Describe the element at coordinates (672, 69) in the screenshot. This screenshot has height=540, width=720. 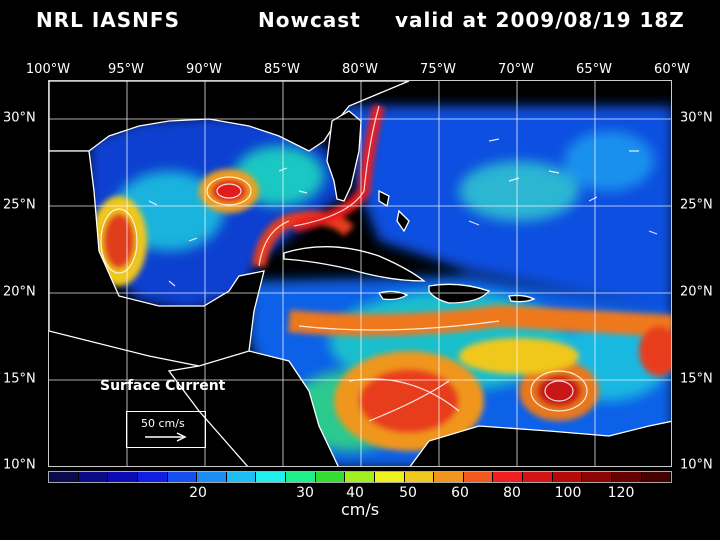
I see `lon-label-60w: 60°W` at that location.